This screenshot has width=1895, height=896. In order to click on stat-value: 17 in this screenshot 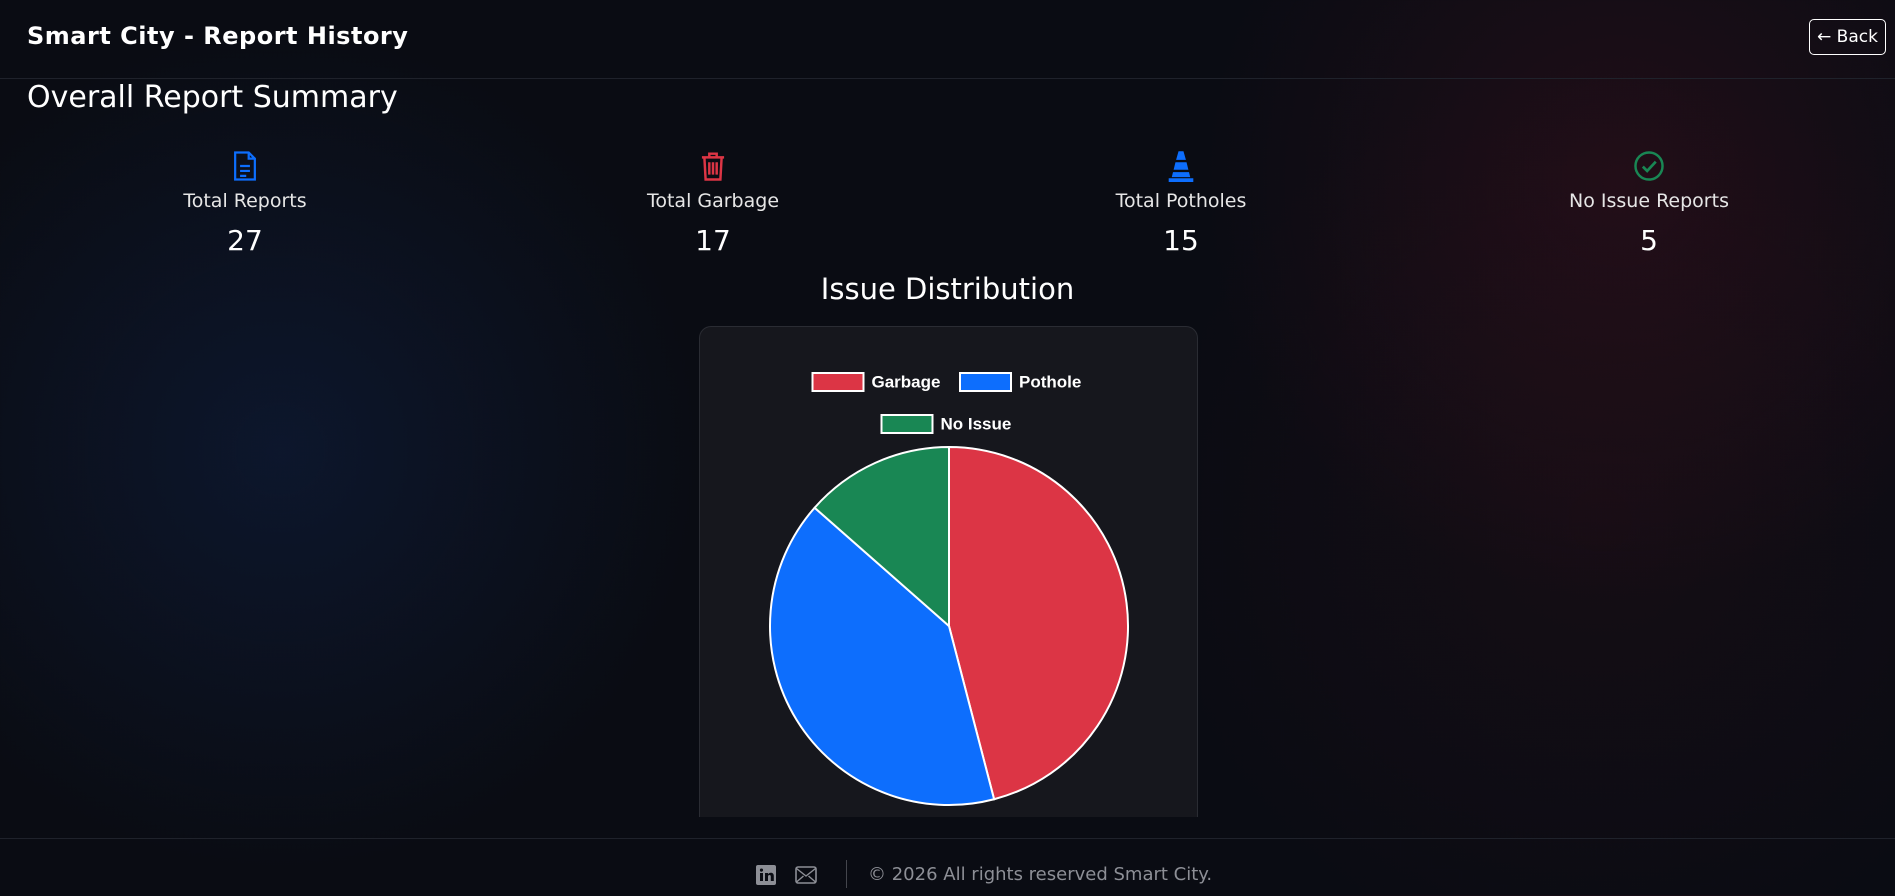, I will do `click(713, 240)`.